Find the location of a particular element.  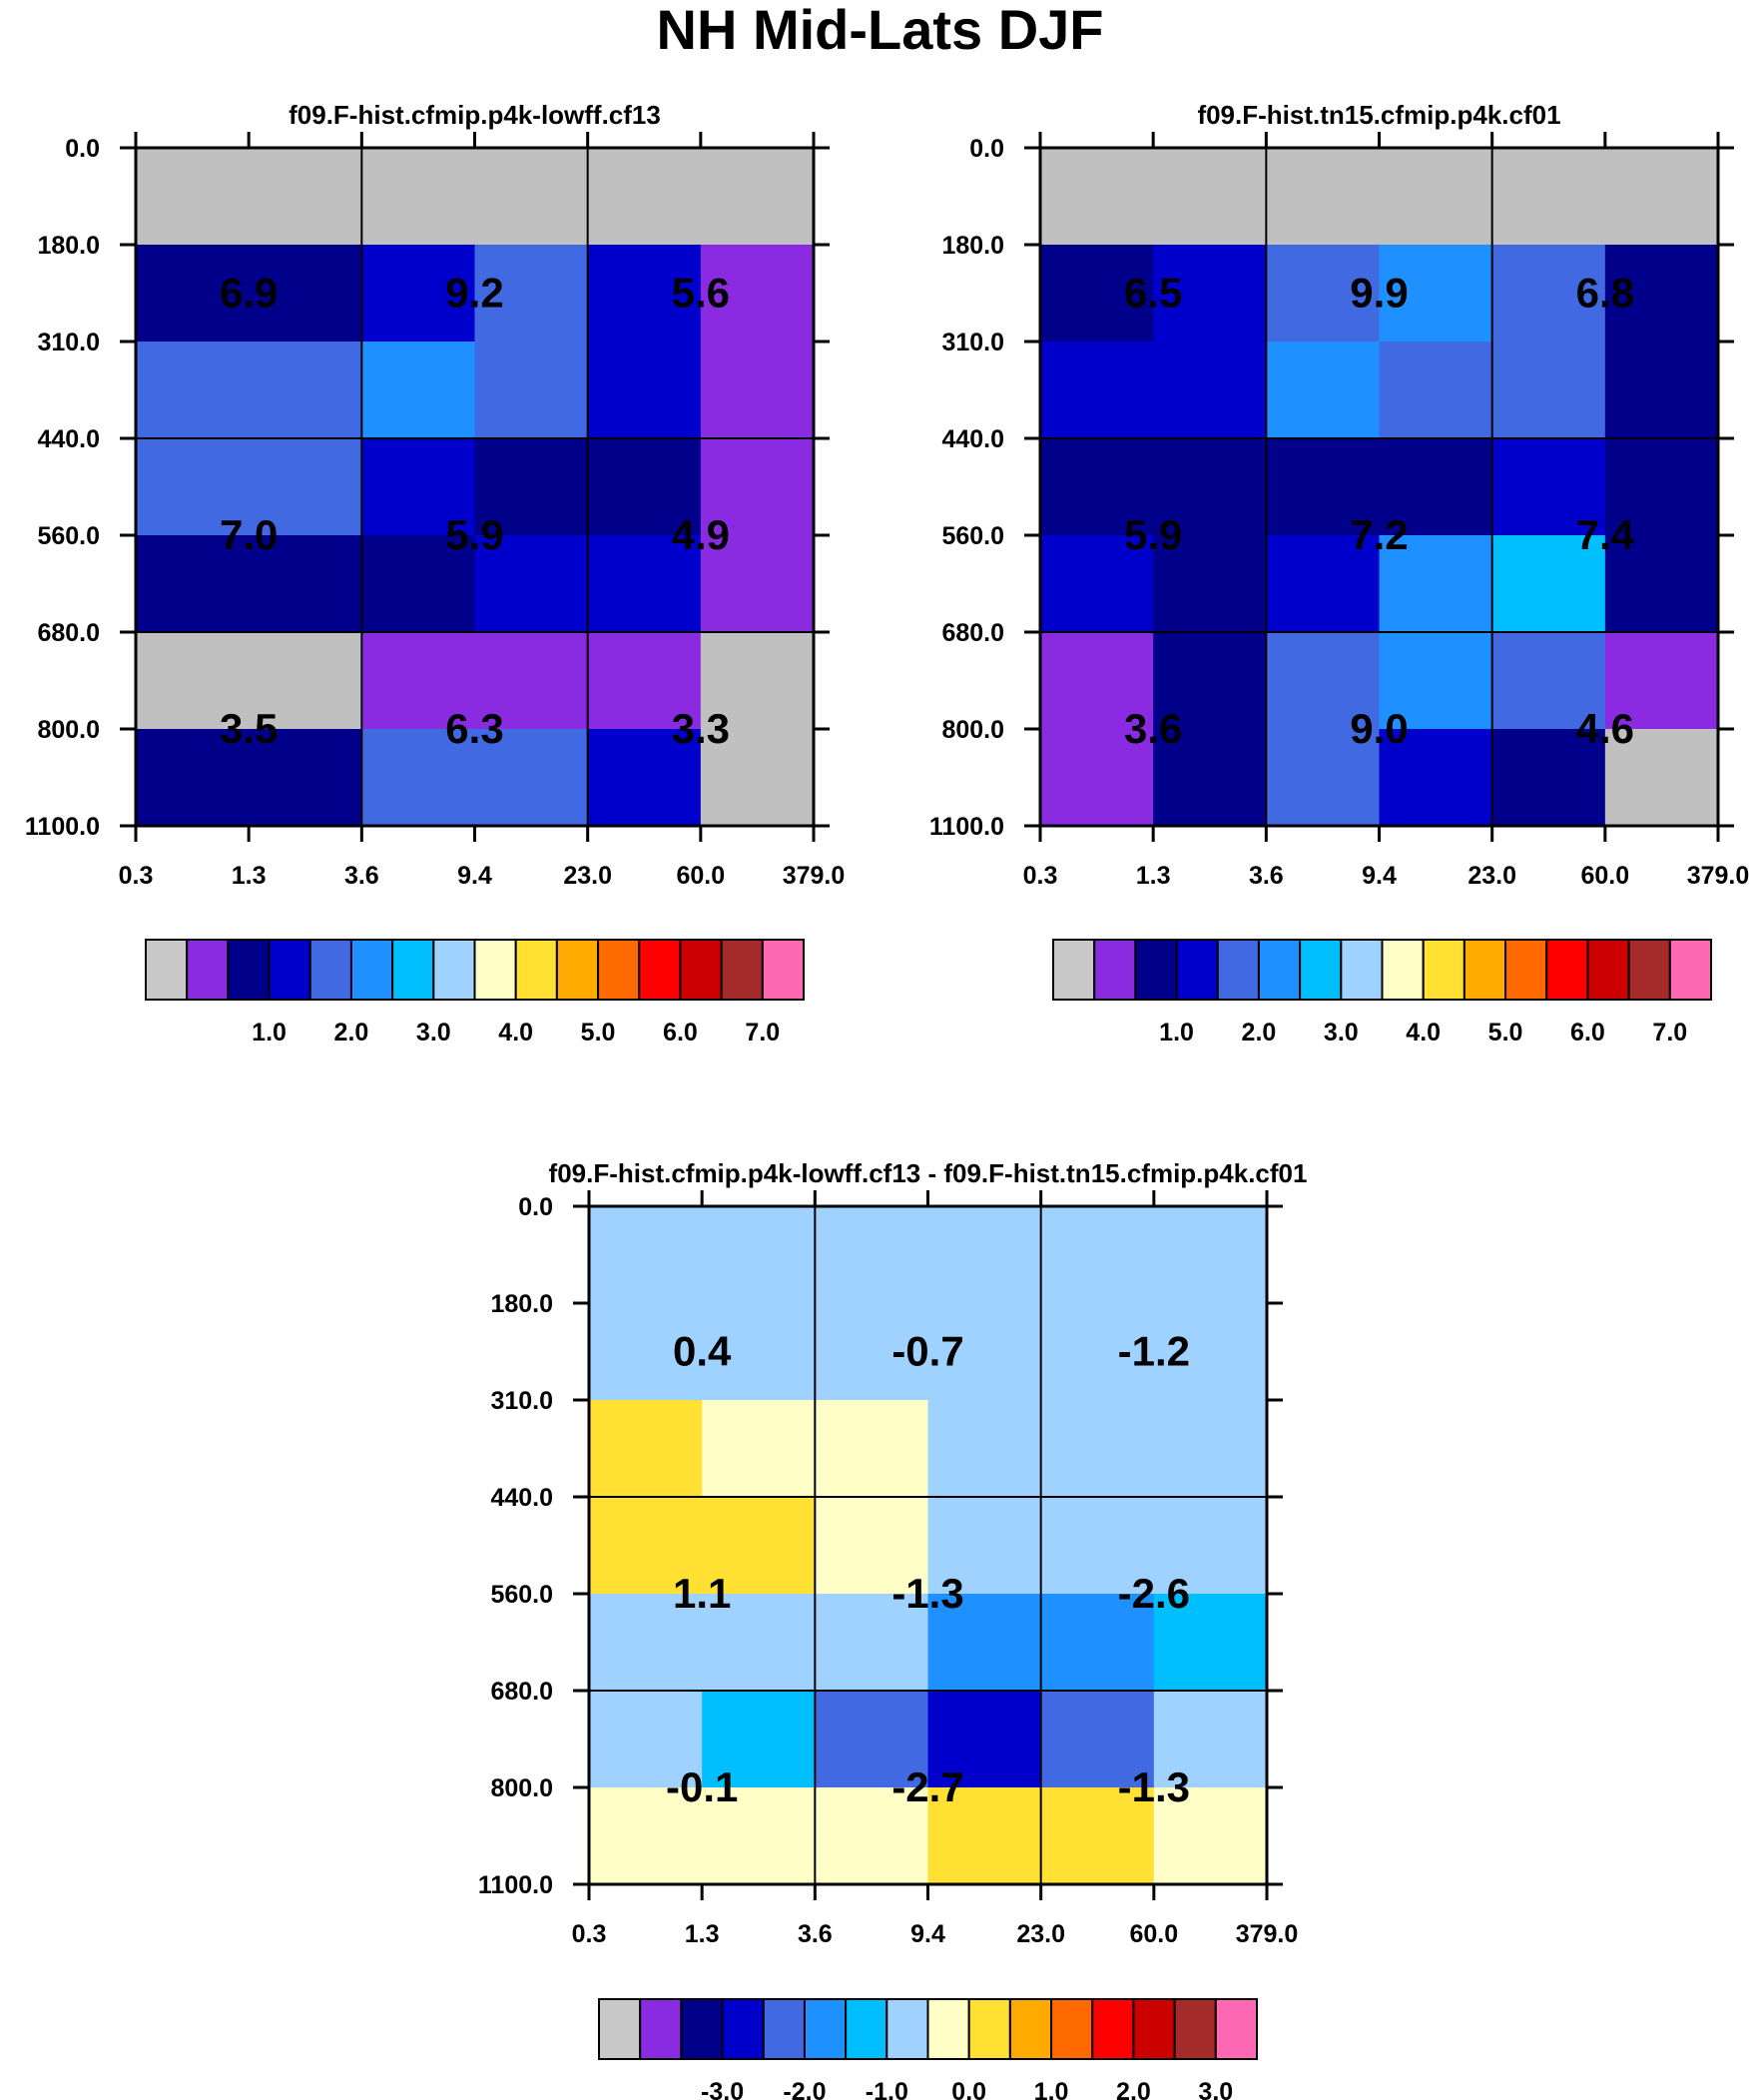

box-value-label: 5.9 is located at coordinates (474, 534).